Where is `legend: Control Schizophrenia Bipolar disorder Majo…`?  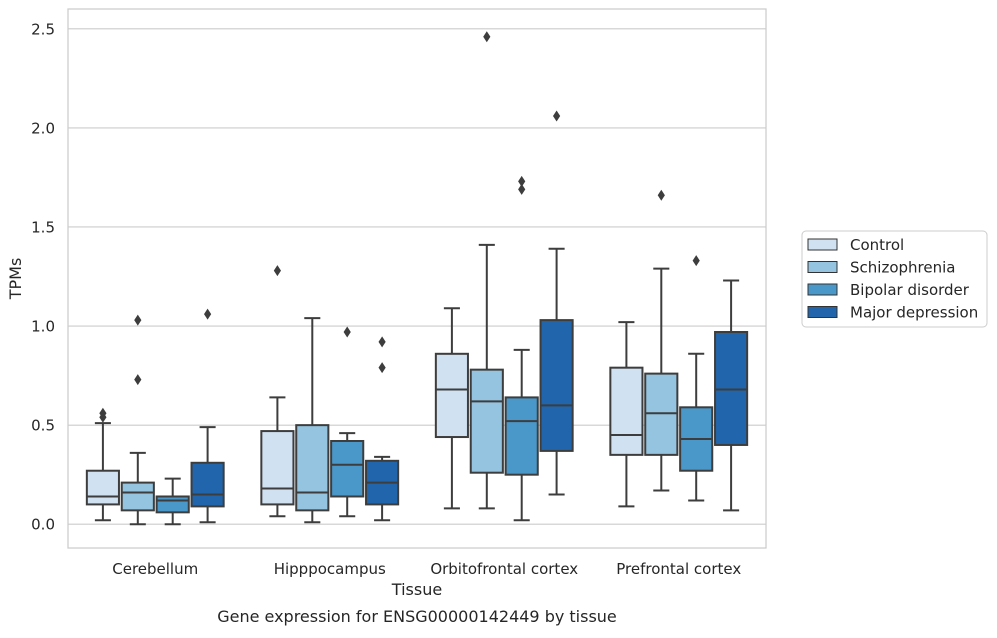
legend: Control Schizophrenia Bipolar disorder Majo… is located at coordinates (894, 279).